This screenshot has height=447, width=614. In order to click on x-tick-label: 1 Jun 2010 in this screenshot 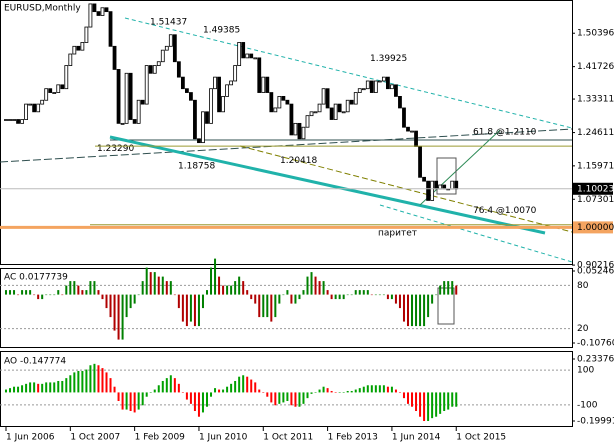, I will do `click(223, 438)`.